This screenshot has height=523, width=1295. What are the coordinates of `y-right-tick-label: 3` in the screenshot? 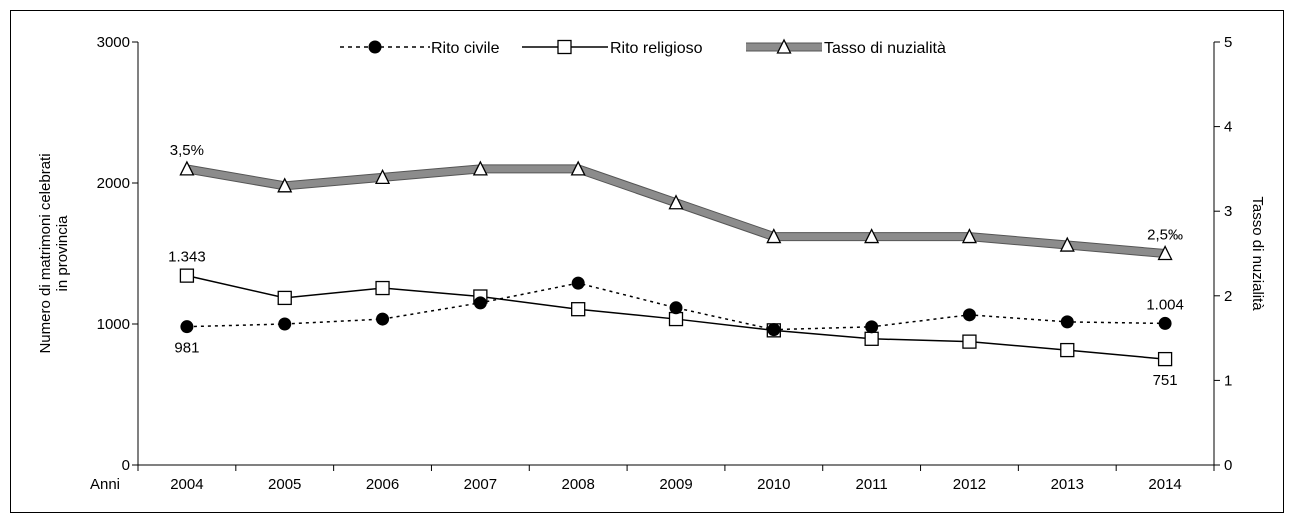 It's located at (1228, 211).